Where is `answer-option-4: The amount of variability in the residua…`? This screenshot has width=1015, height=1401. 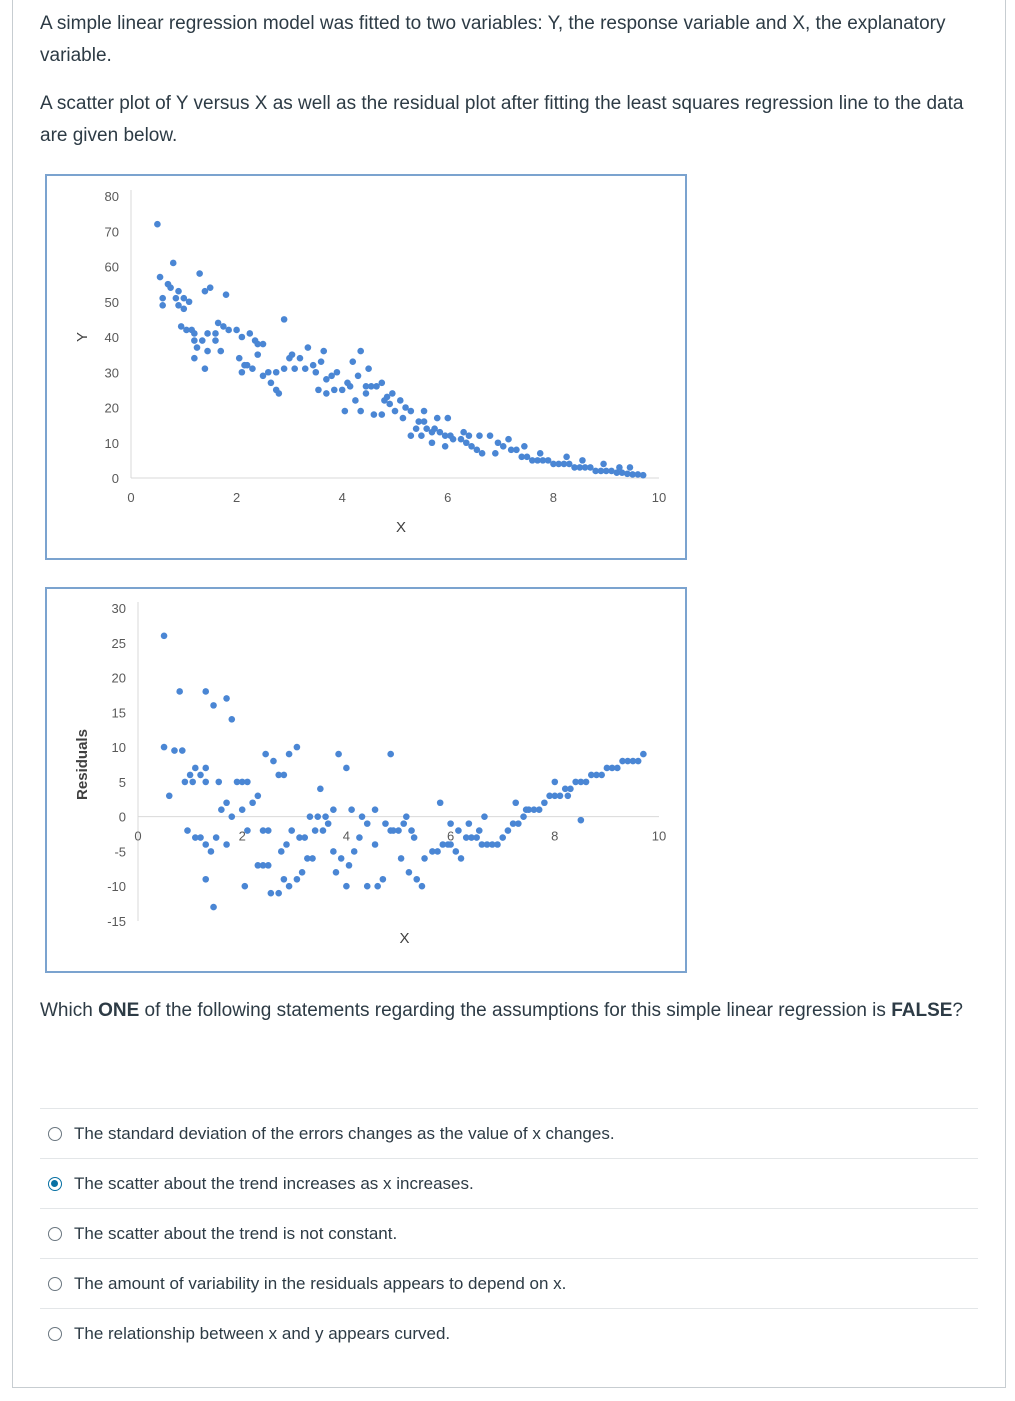
answer-option-4: The amount of variability in the residua… is located at coordinates (509, 1283).